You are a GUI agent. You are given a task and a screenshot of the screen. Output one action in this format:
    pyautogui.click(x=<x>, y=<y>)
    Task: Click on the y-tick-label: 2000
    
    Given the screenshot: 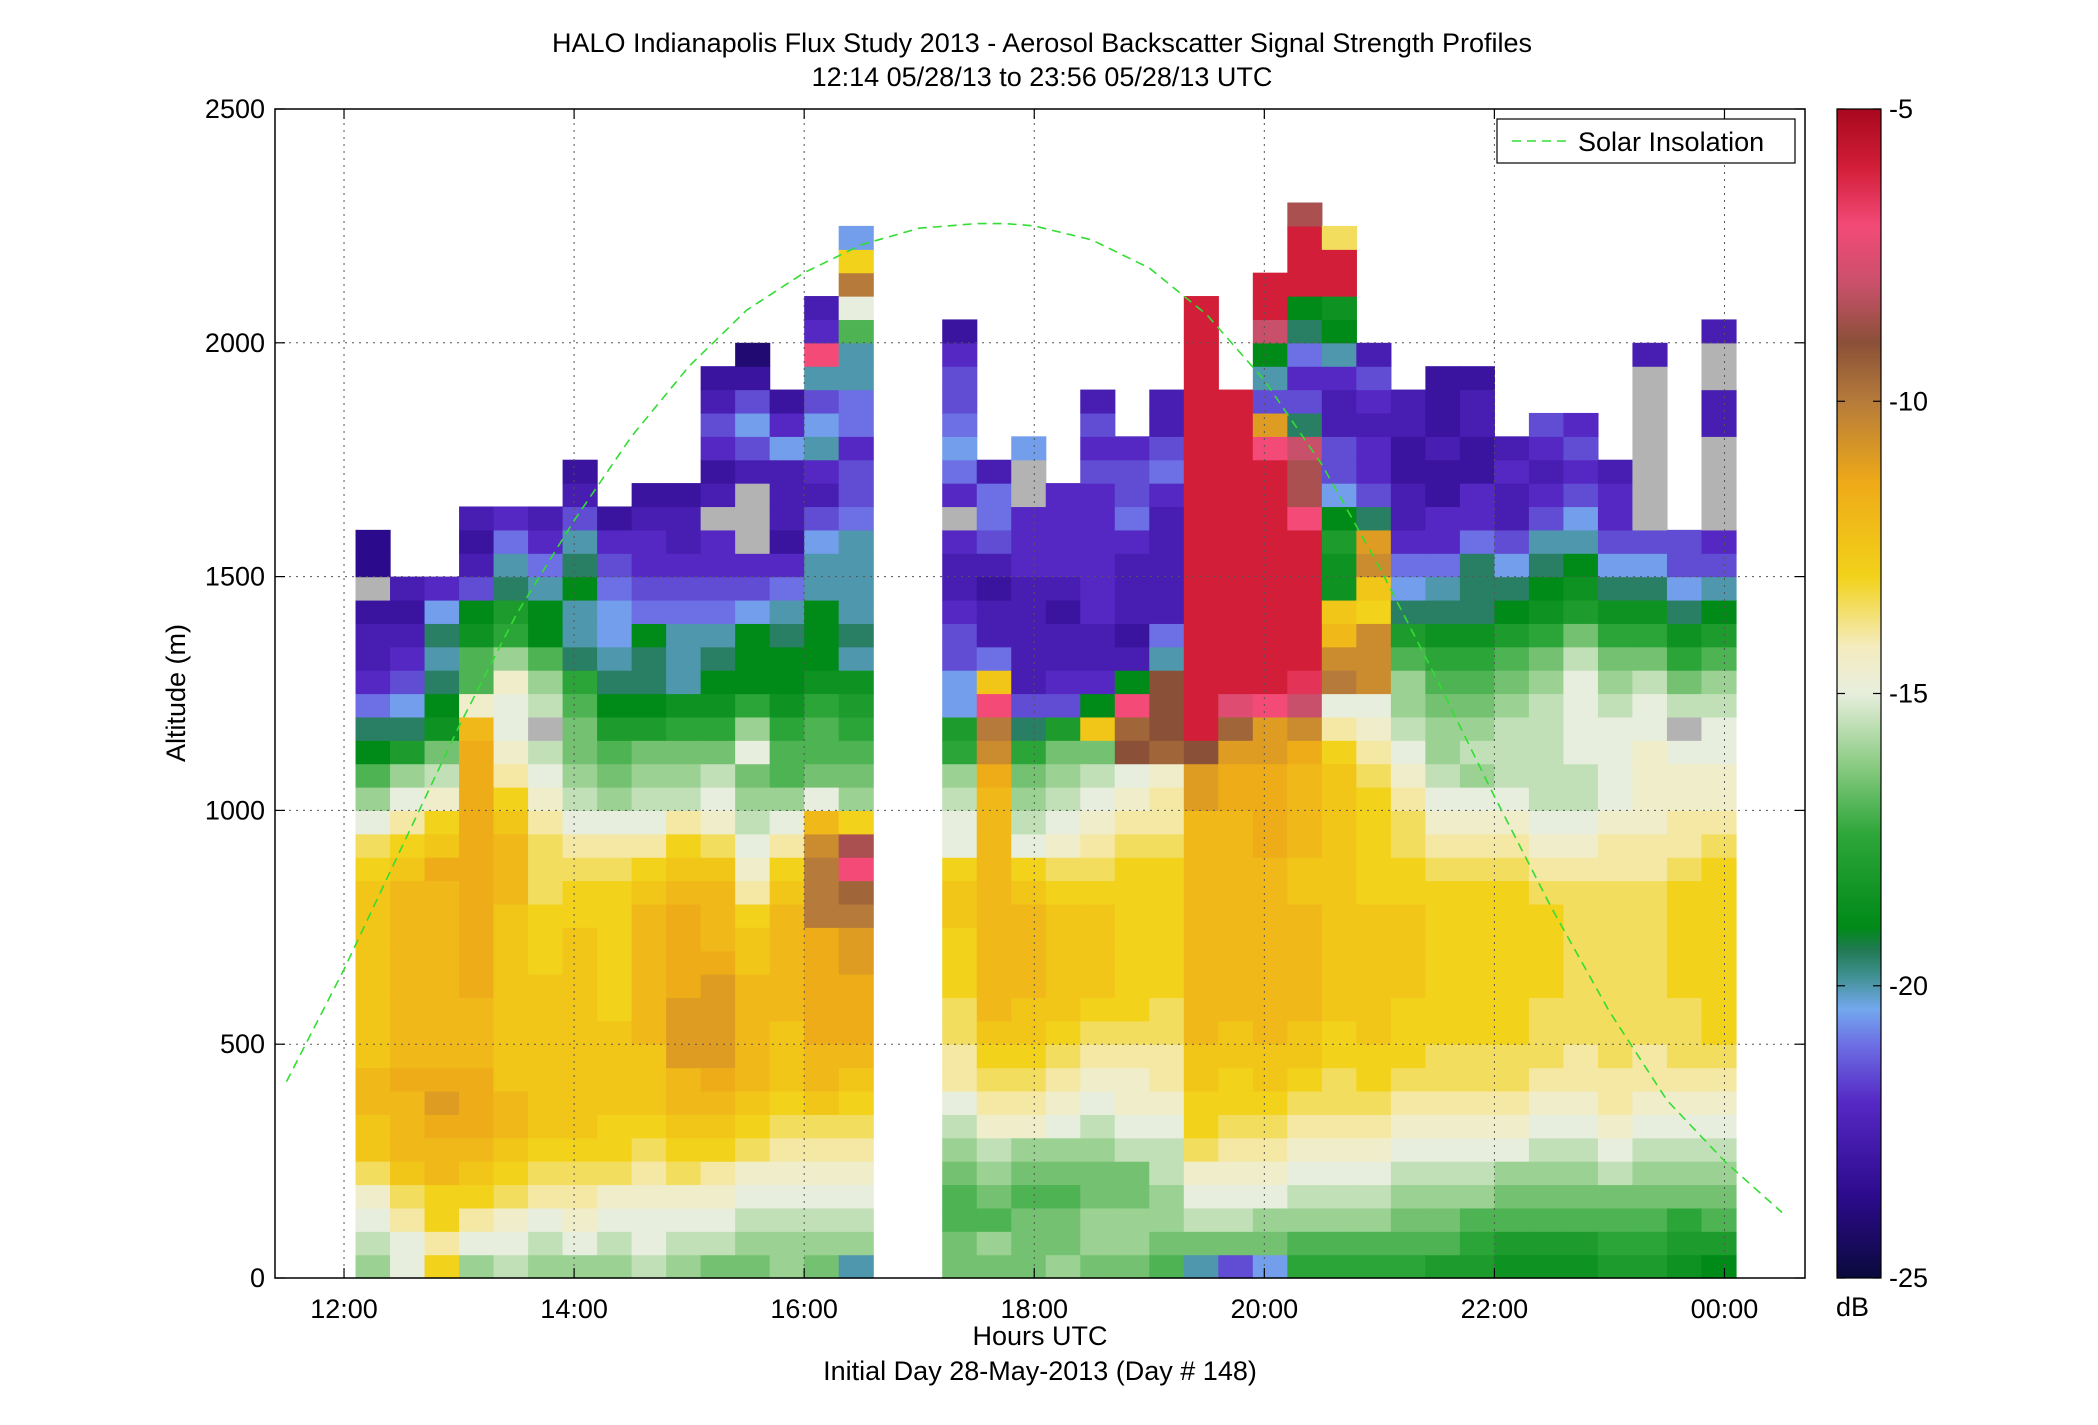 What is the action you would take?
    pyautogui.click(x=235, y=343)
    